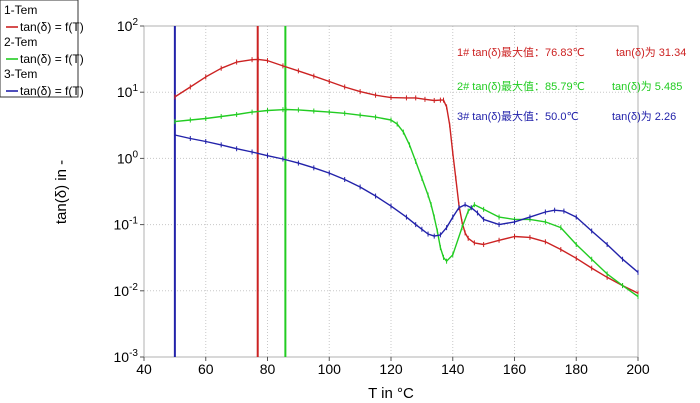  I want to click on x-axis-ticks: 40 60 80 100 120 140 160 180 200, so click(393, 367).